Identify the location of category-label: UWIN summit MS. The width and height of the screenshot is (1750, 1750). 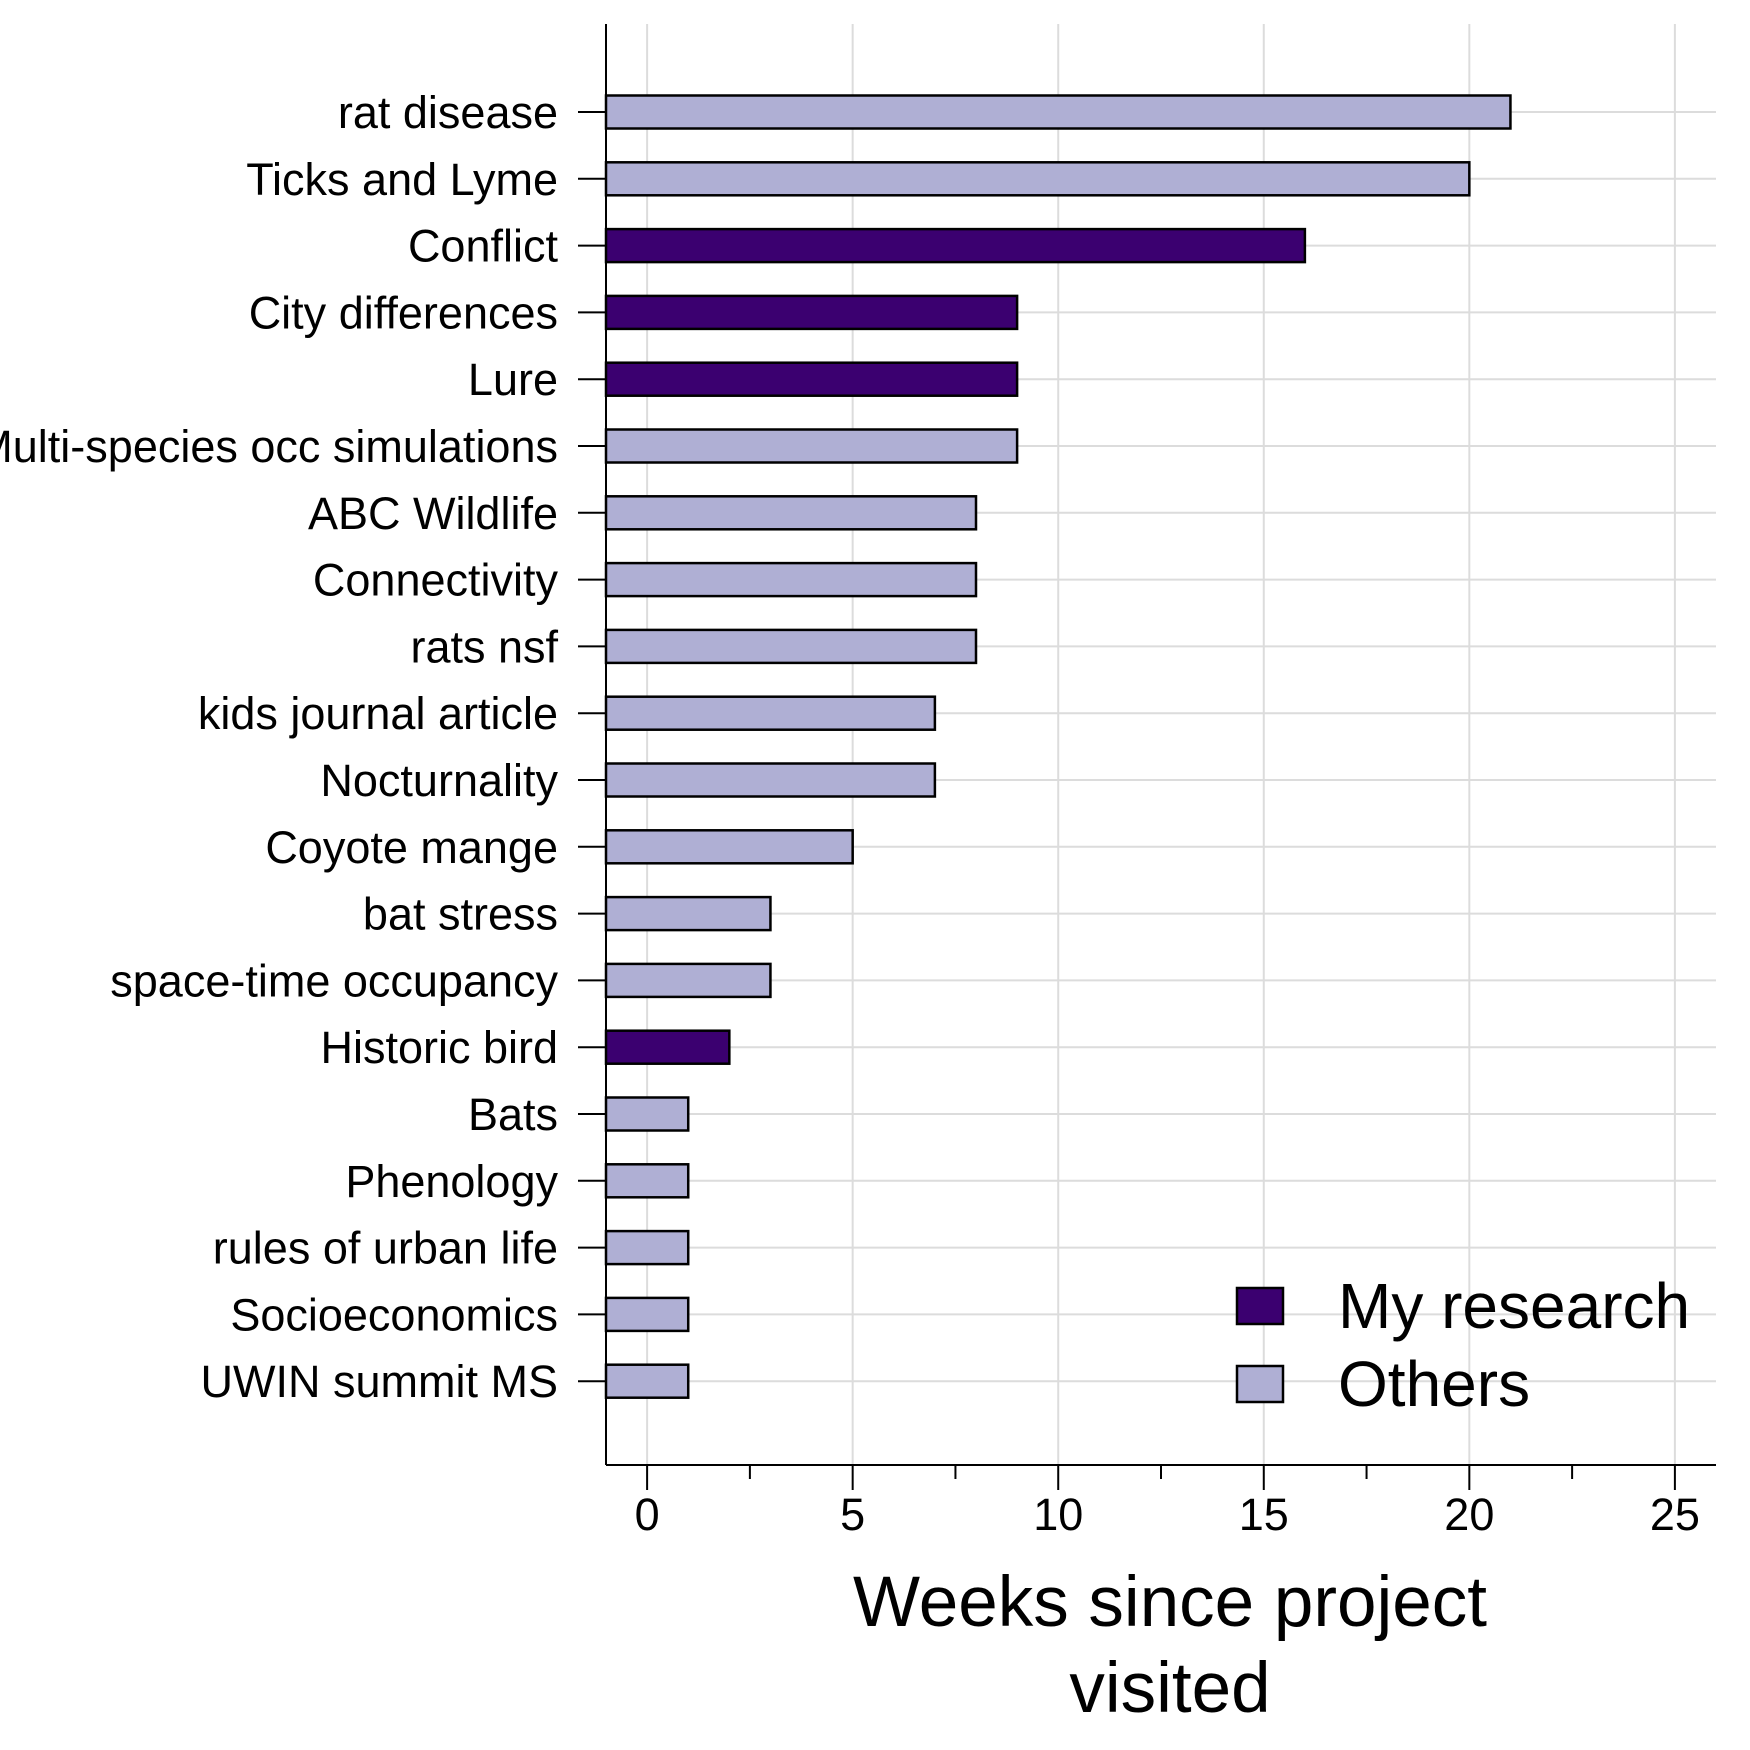
(379, 1381).